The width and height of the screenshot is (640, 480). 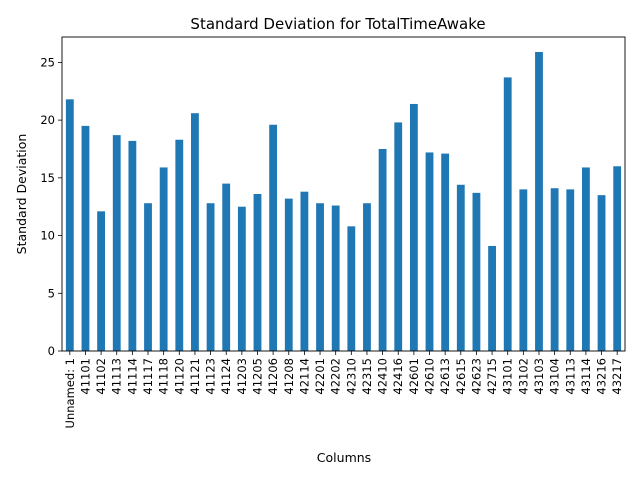 I want to click on x-tick-label: 42416, so click(x=398, y=376).